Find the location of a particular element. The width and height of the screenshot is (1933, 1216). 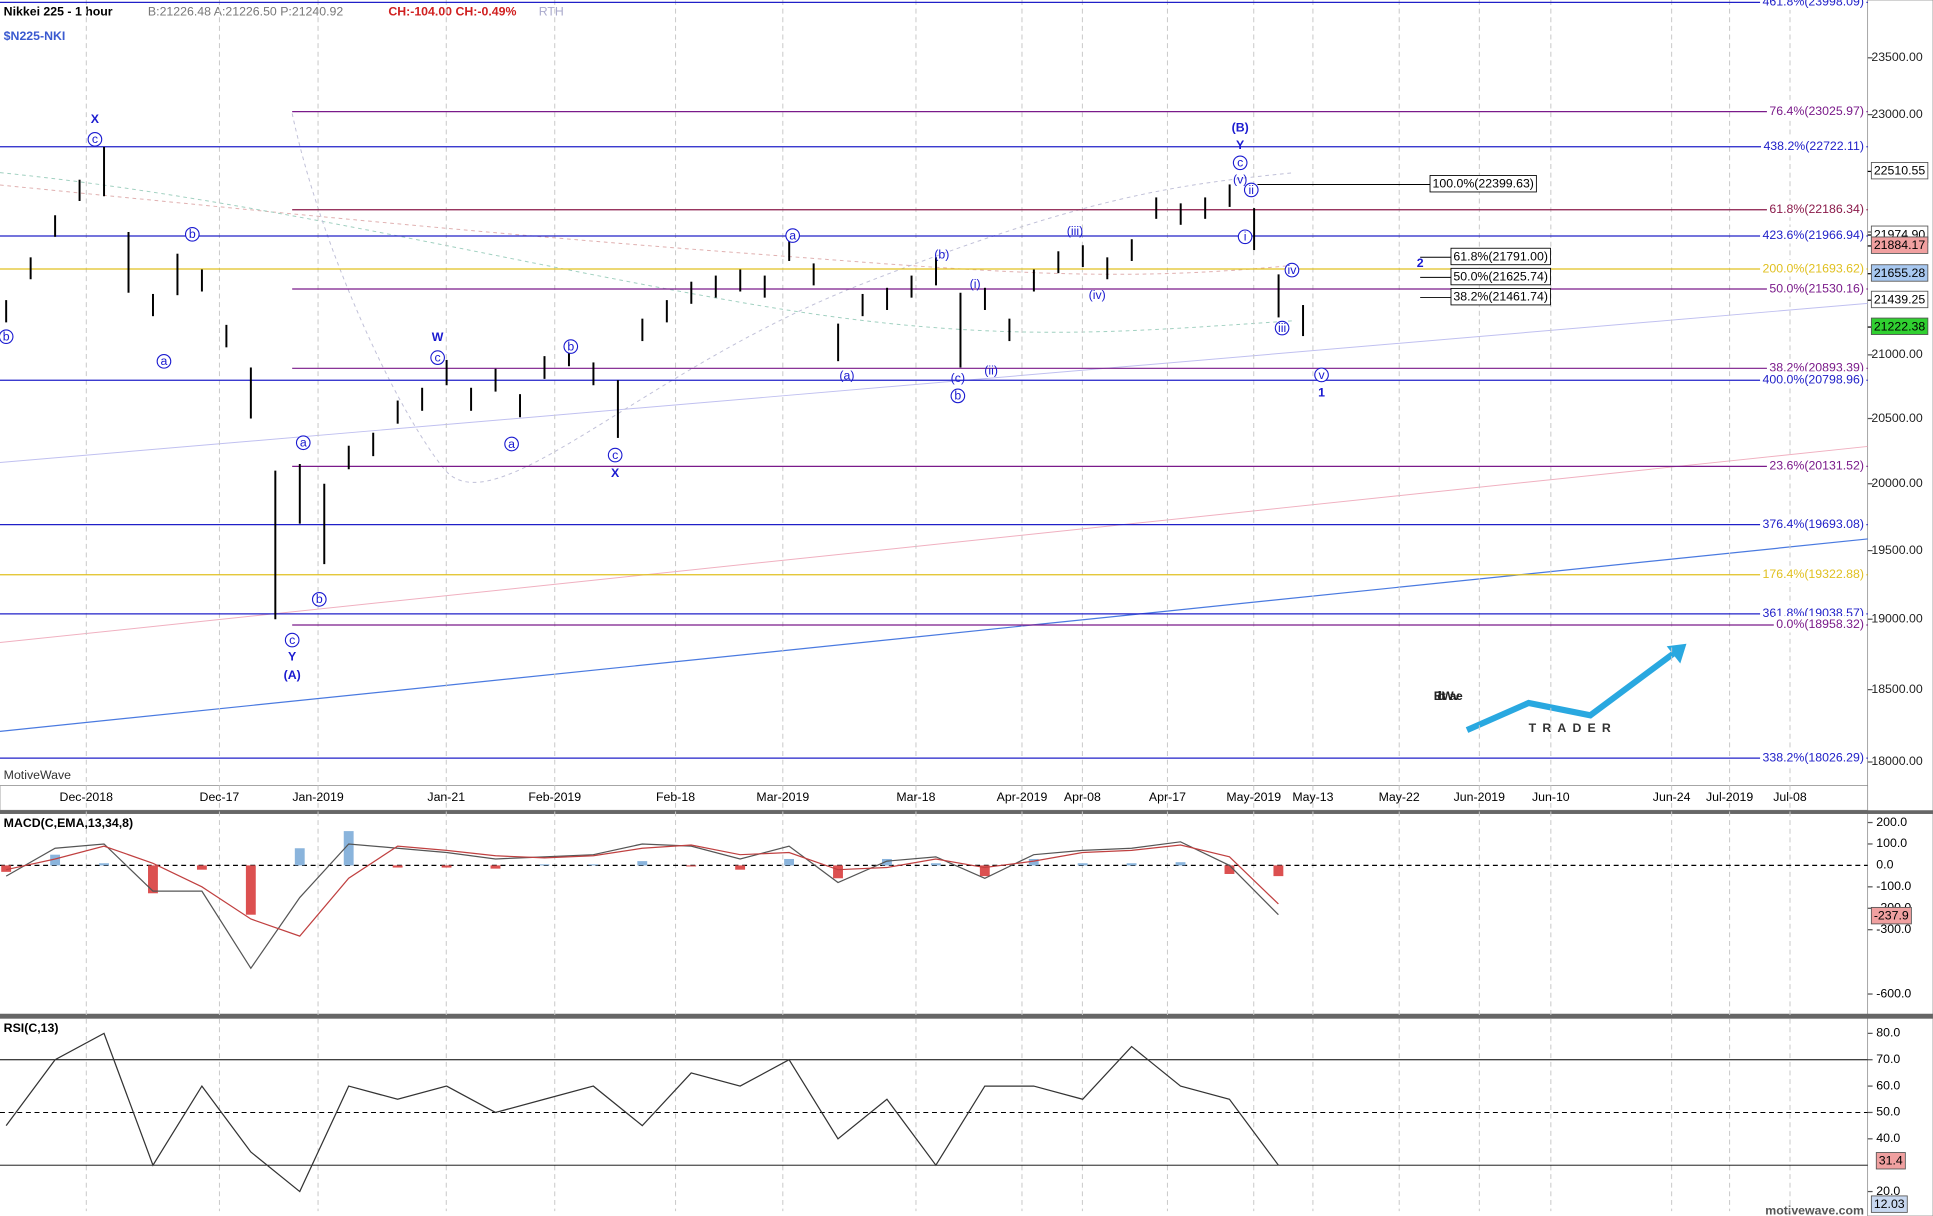

x-tick-label: Dec-17 is located at coordinates (220, 797).